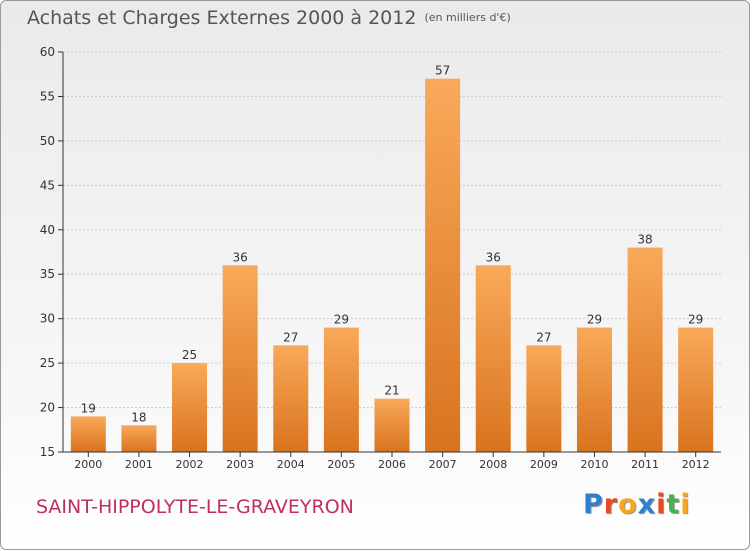 This screenshot has width=750, height=550. I want to click on x-tick-label: 2011, so click(645, 464).